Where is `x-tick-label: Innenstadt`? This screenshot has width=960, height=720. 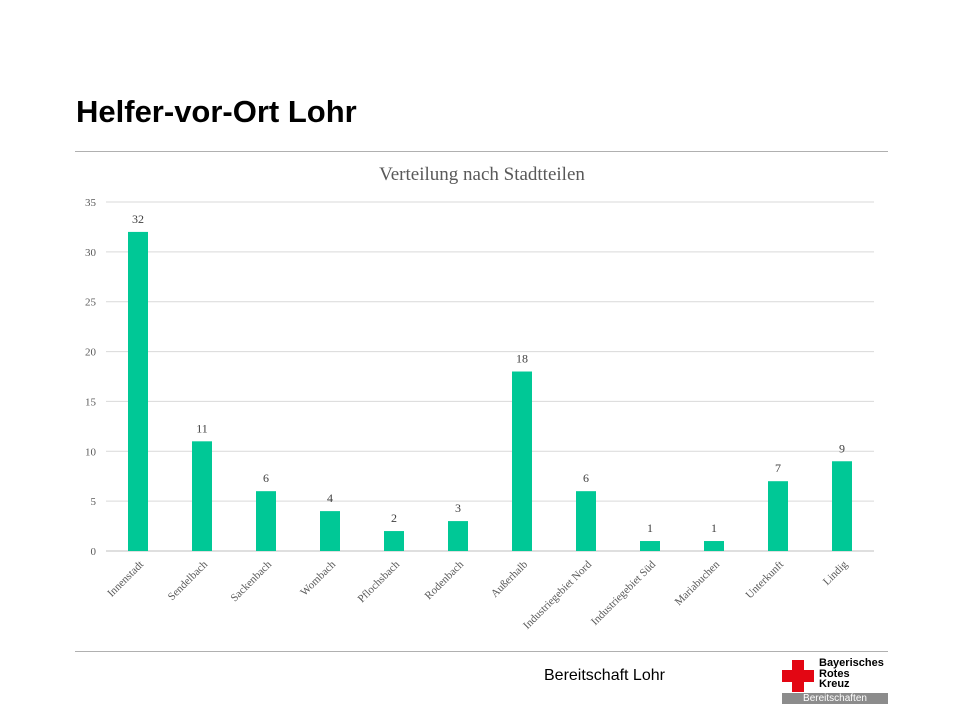 x-tick-label: Innenstadt is located at coordinates (125, 579).